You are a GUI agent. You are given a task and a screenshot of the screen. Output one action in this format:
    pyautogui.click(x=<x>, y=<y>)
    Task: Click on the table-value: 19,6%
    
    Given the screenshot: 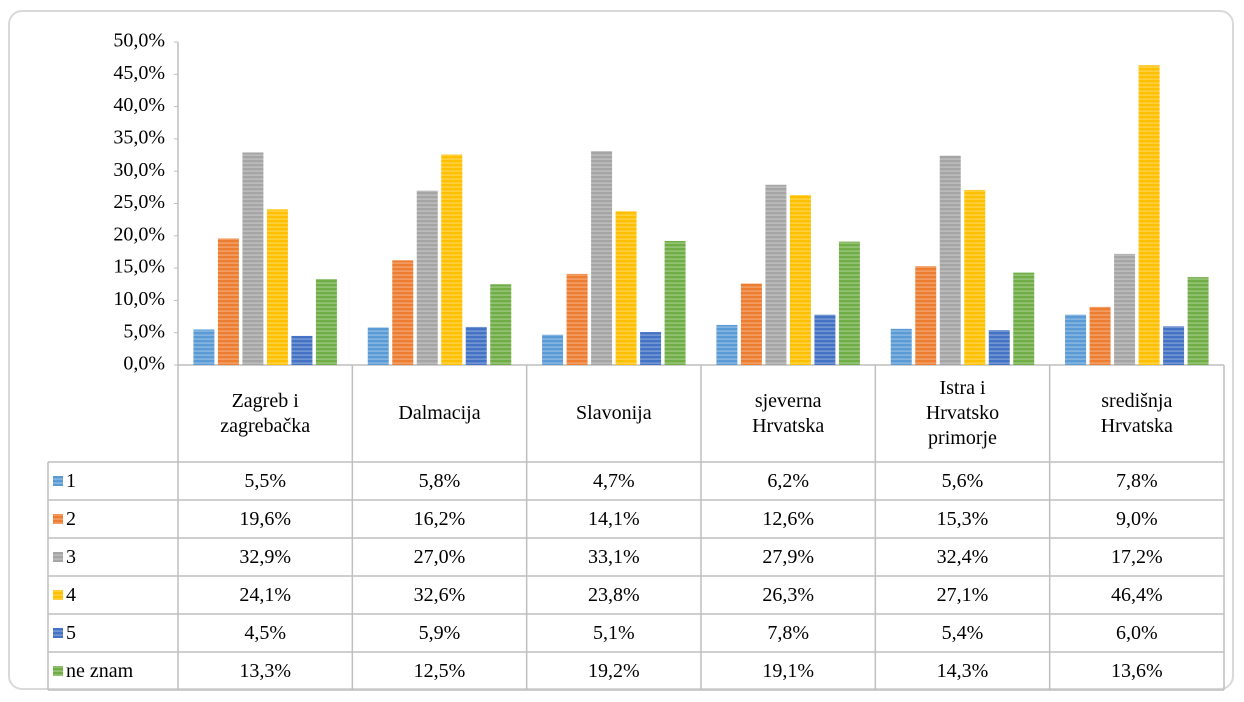 What is the action you would take?
    pyautogui.click(x=265, y=518)
    